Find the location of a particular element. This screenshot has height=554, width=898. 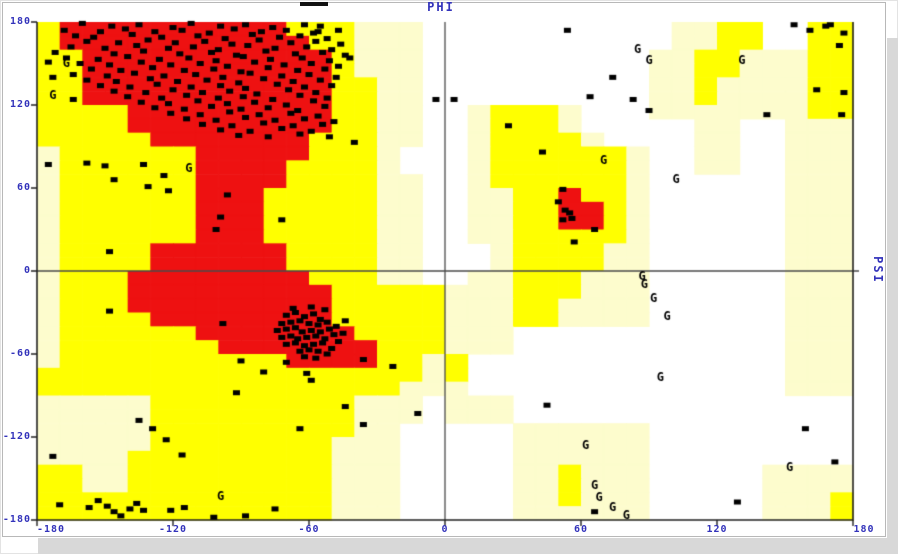

y-tick-label: -120 is located at coordinates (16, 436).